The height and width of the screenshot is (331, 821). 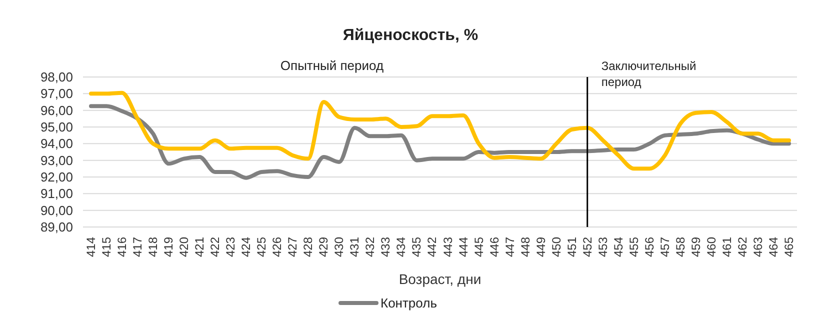 What do you see at coordinates (56, 127) in the screenshot?
I see `y-tick-label: 95,00` at bounding box center [56, 127].